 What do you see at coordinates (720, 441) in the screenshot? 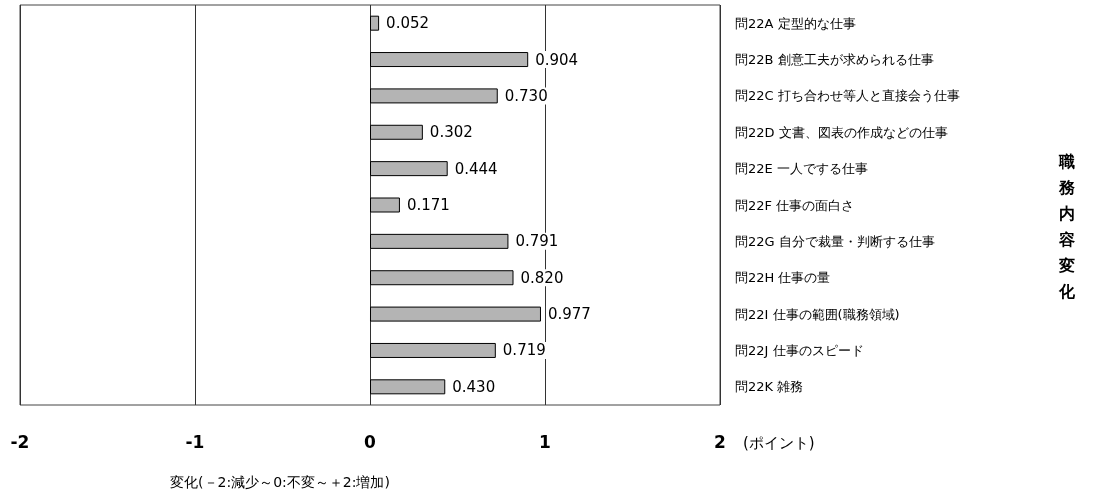
I see `x-tick-label: 2` at bounding box center [720, 441].